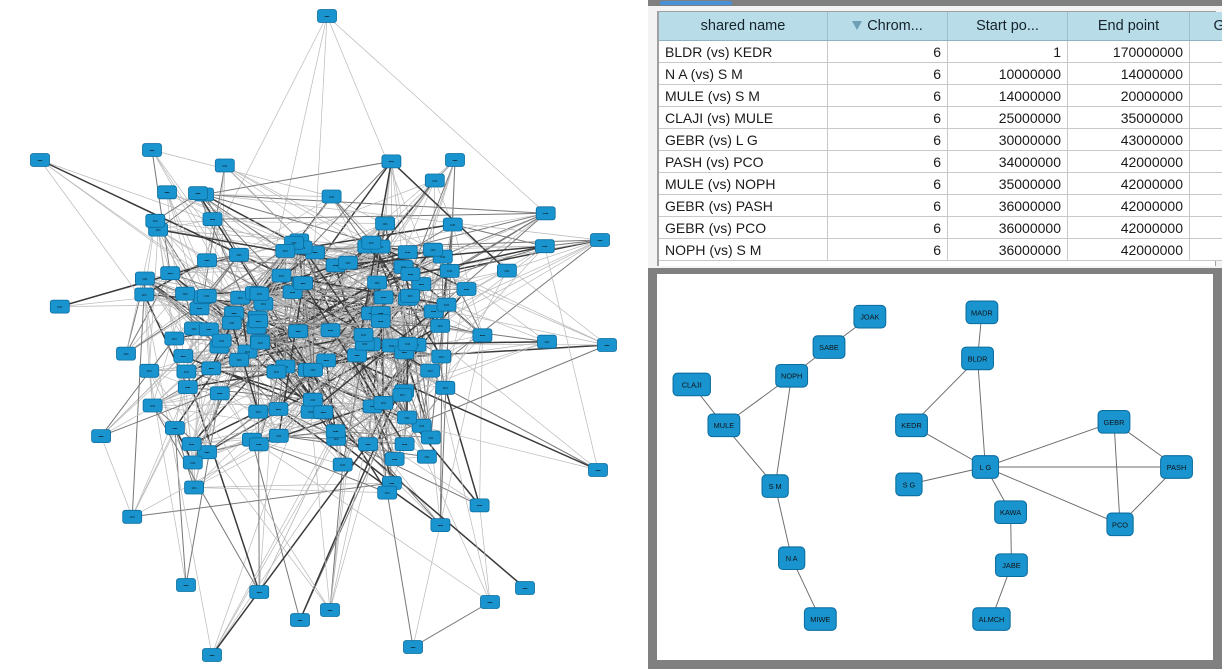 The height and width of the screenshot is (669, 1222). What do you see at coordinates (775, 486) in the screenshot?
I see `subnetwork-node-s-m: S M` at bounding box center [775, 486].